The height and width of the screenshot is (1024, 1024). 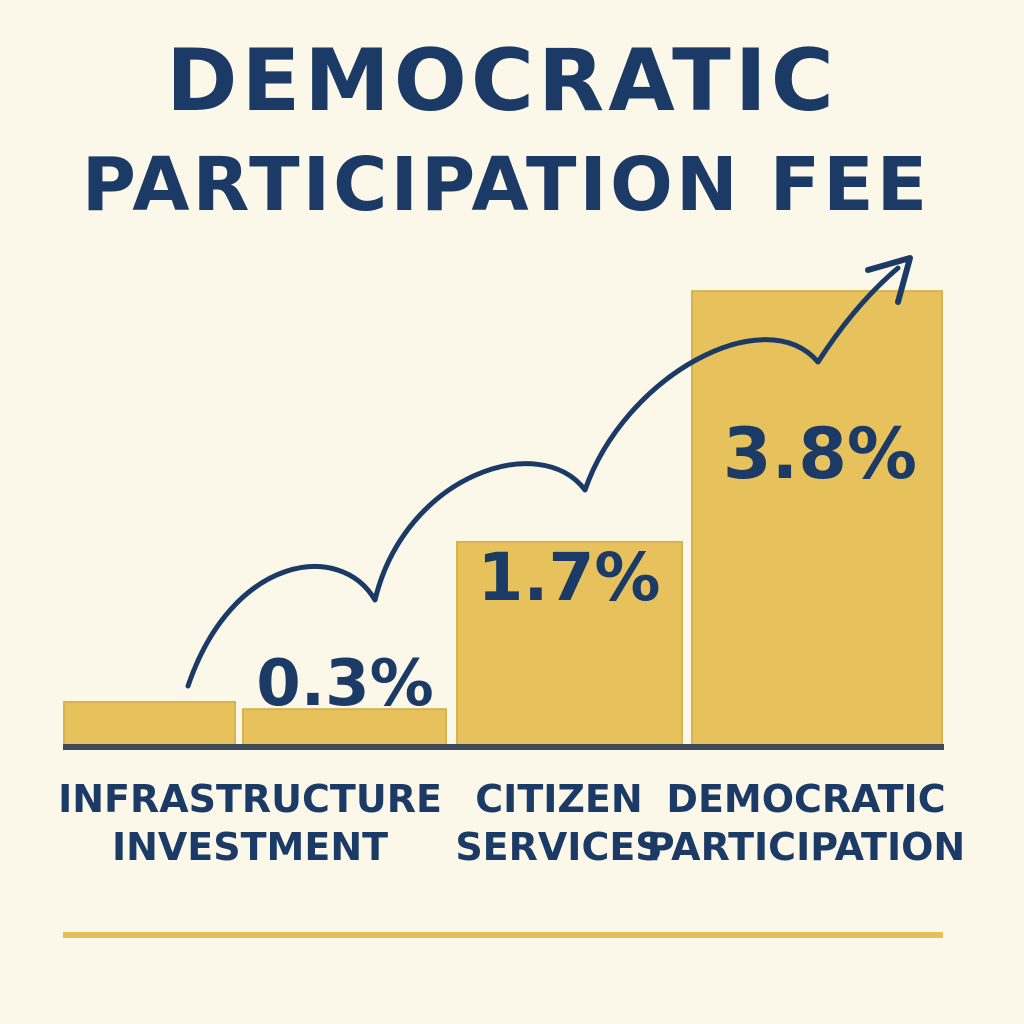 What do you see at coordinates (503, 935) in the screenshot?
I see `bottom-rule` at bounding box center [503, 935].